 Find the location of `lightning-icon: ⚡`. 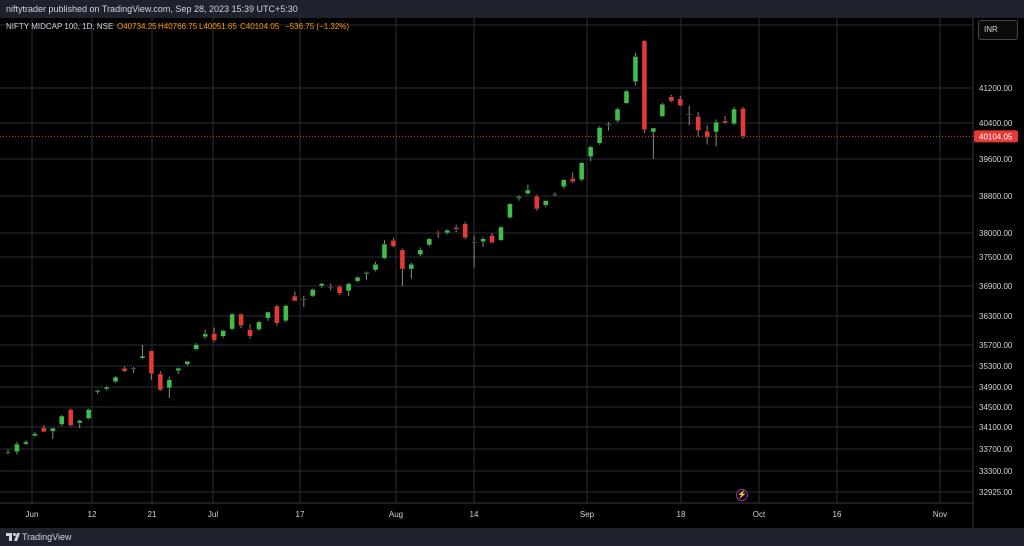

lightning-icon: ⚡ is located at coordinates (742, 495).